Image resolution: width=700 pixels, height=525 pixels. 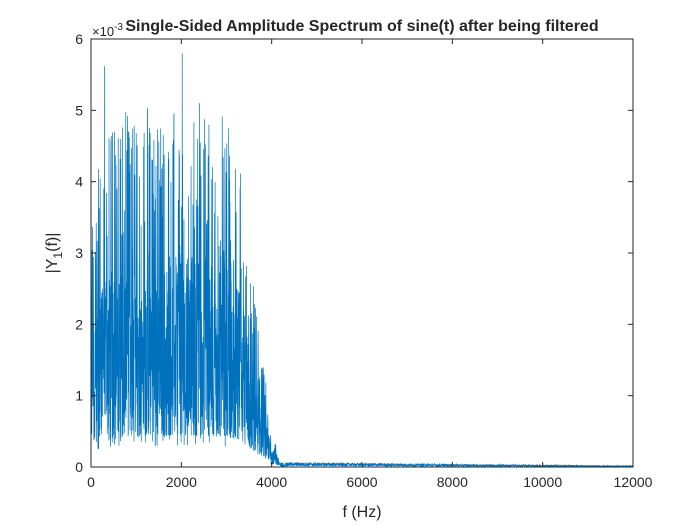 What do you see at coordinates (91, 482) in the screenshot?
I see `x-tick-label: 0` at bounding box center [91, 482].